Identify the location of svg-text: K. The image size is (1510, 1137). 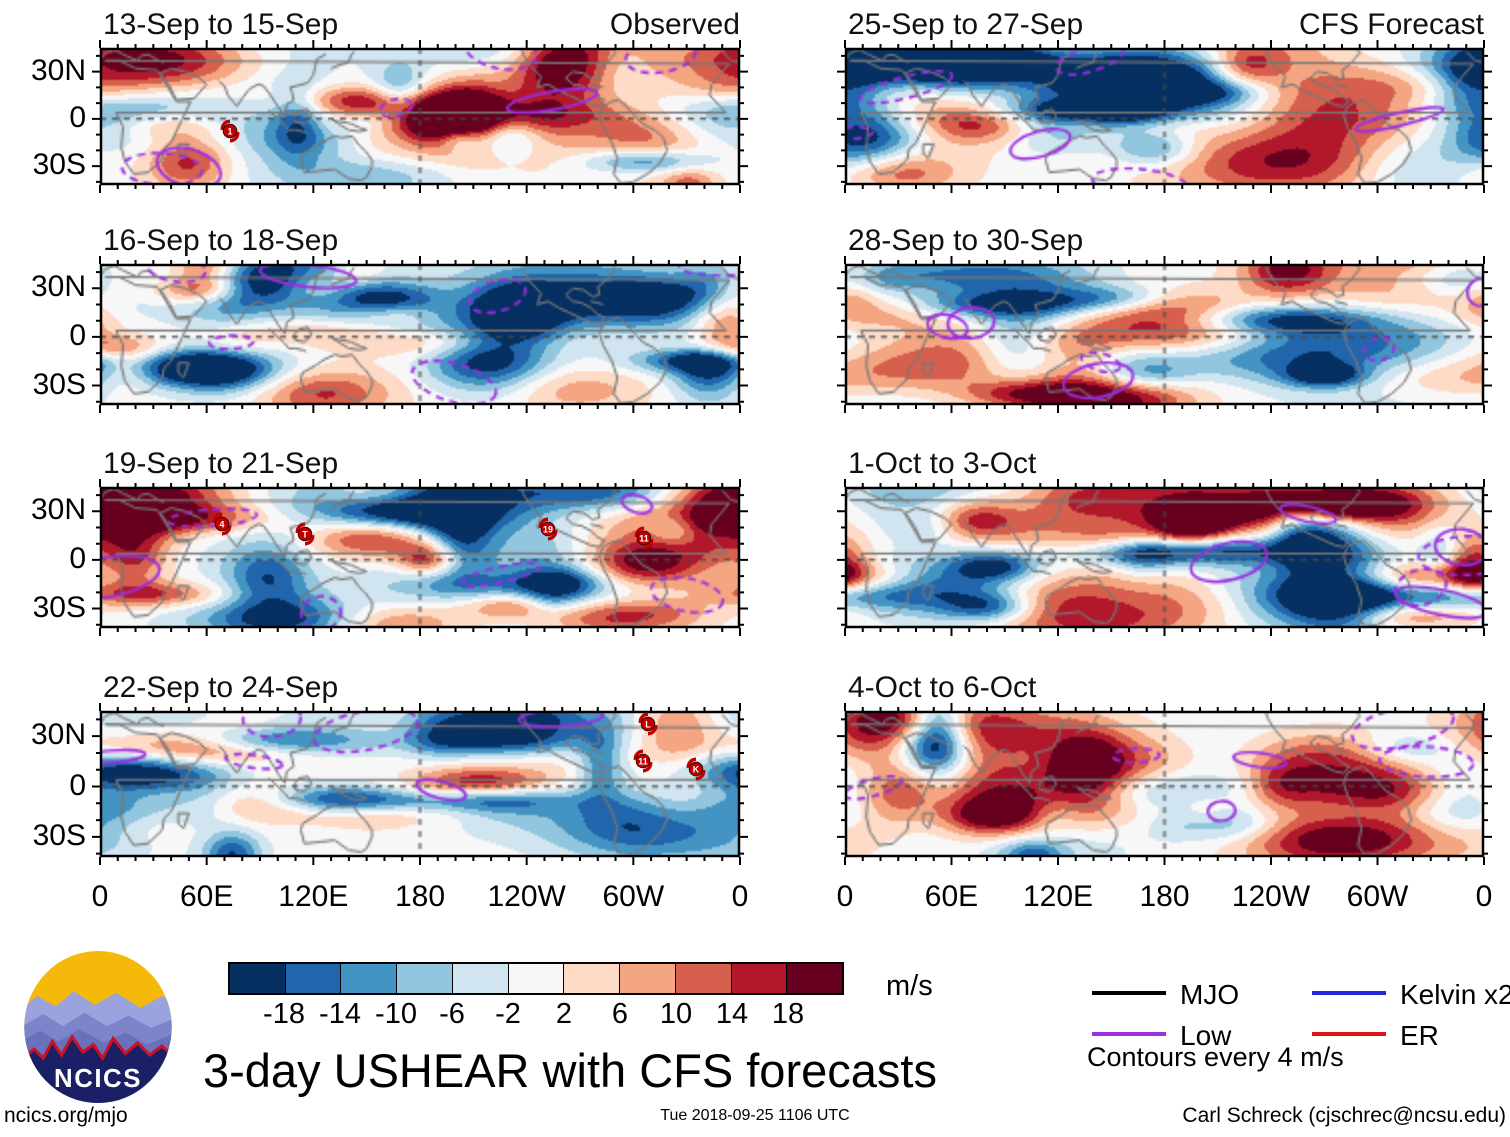
(696, 770).